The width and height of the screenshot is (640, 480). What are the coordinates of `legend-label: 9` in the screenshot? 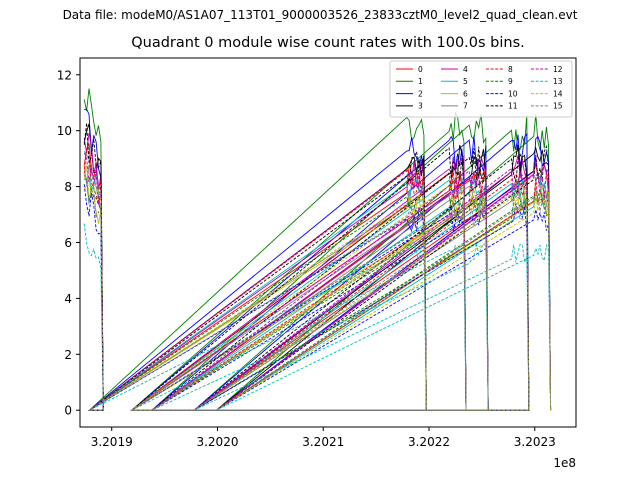 It's located at (510, 81).